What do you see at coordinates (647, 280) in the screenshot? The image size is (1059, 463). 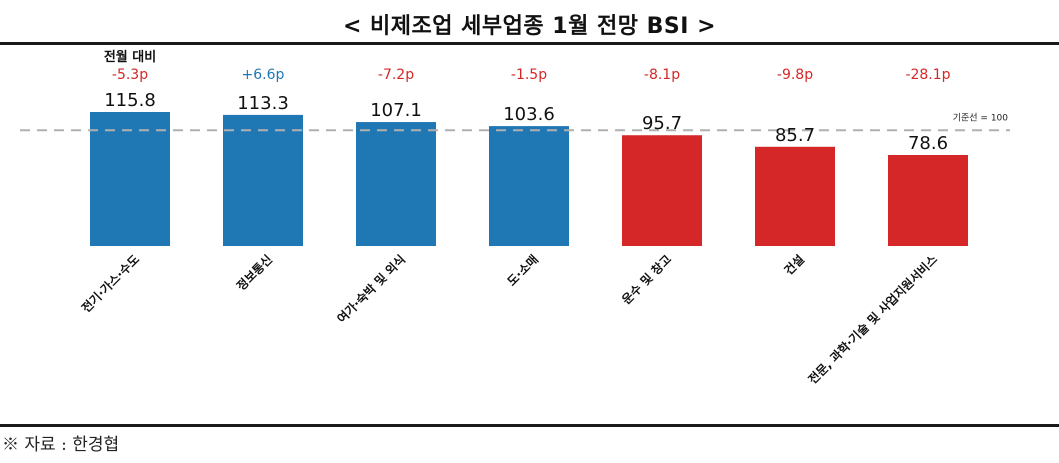 I see `category-label-5: 운수 및 창고` at bounding box center [647, 280].